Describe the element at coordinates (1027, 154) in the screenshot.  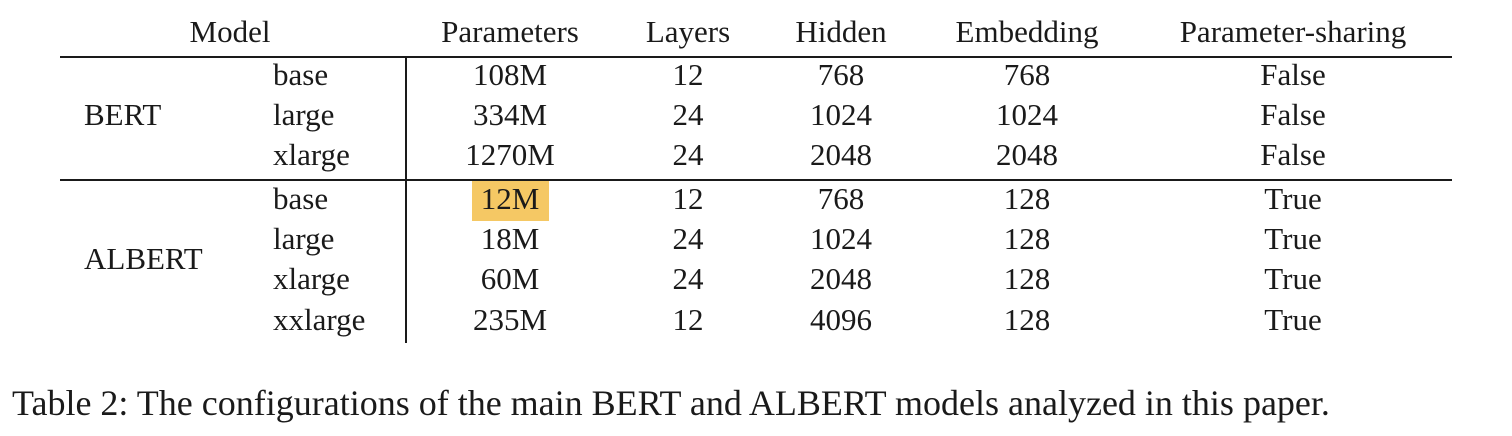
I see `row-embedding: 2048` at that location.